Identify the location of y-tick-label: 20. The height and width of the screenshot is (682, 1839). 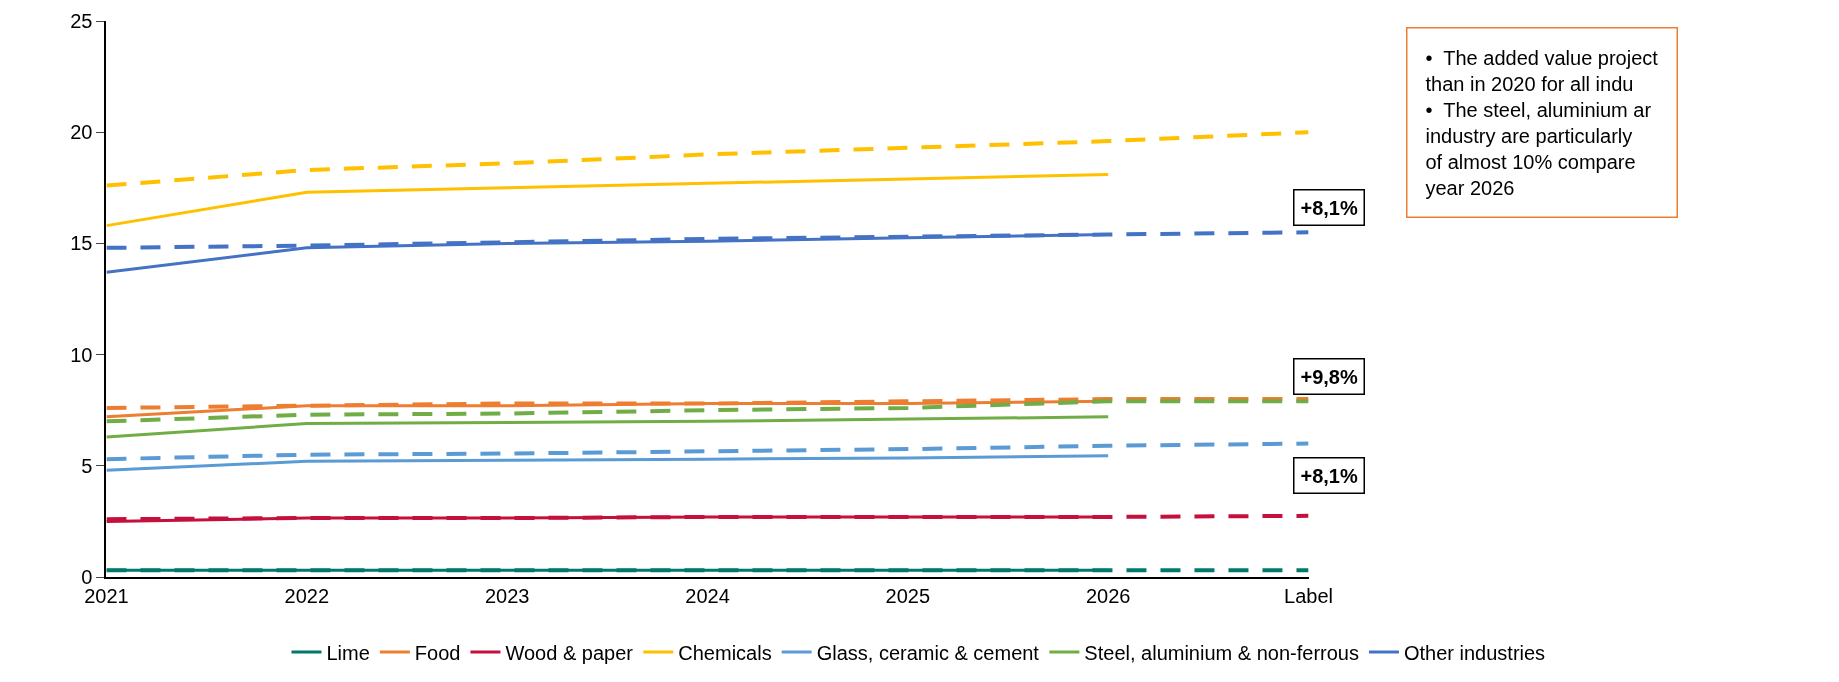
(81, 132).